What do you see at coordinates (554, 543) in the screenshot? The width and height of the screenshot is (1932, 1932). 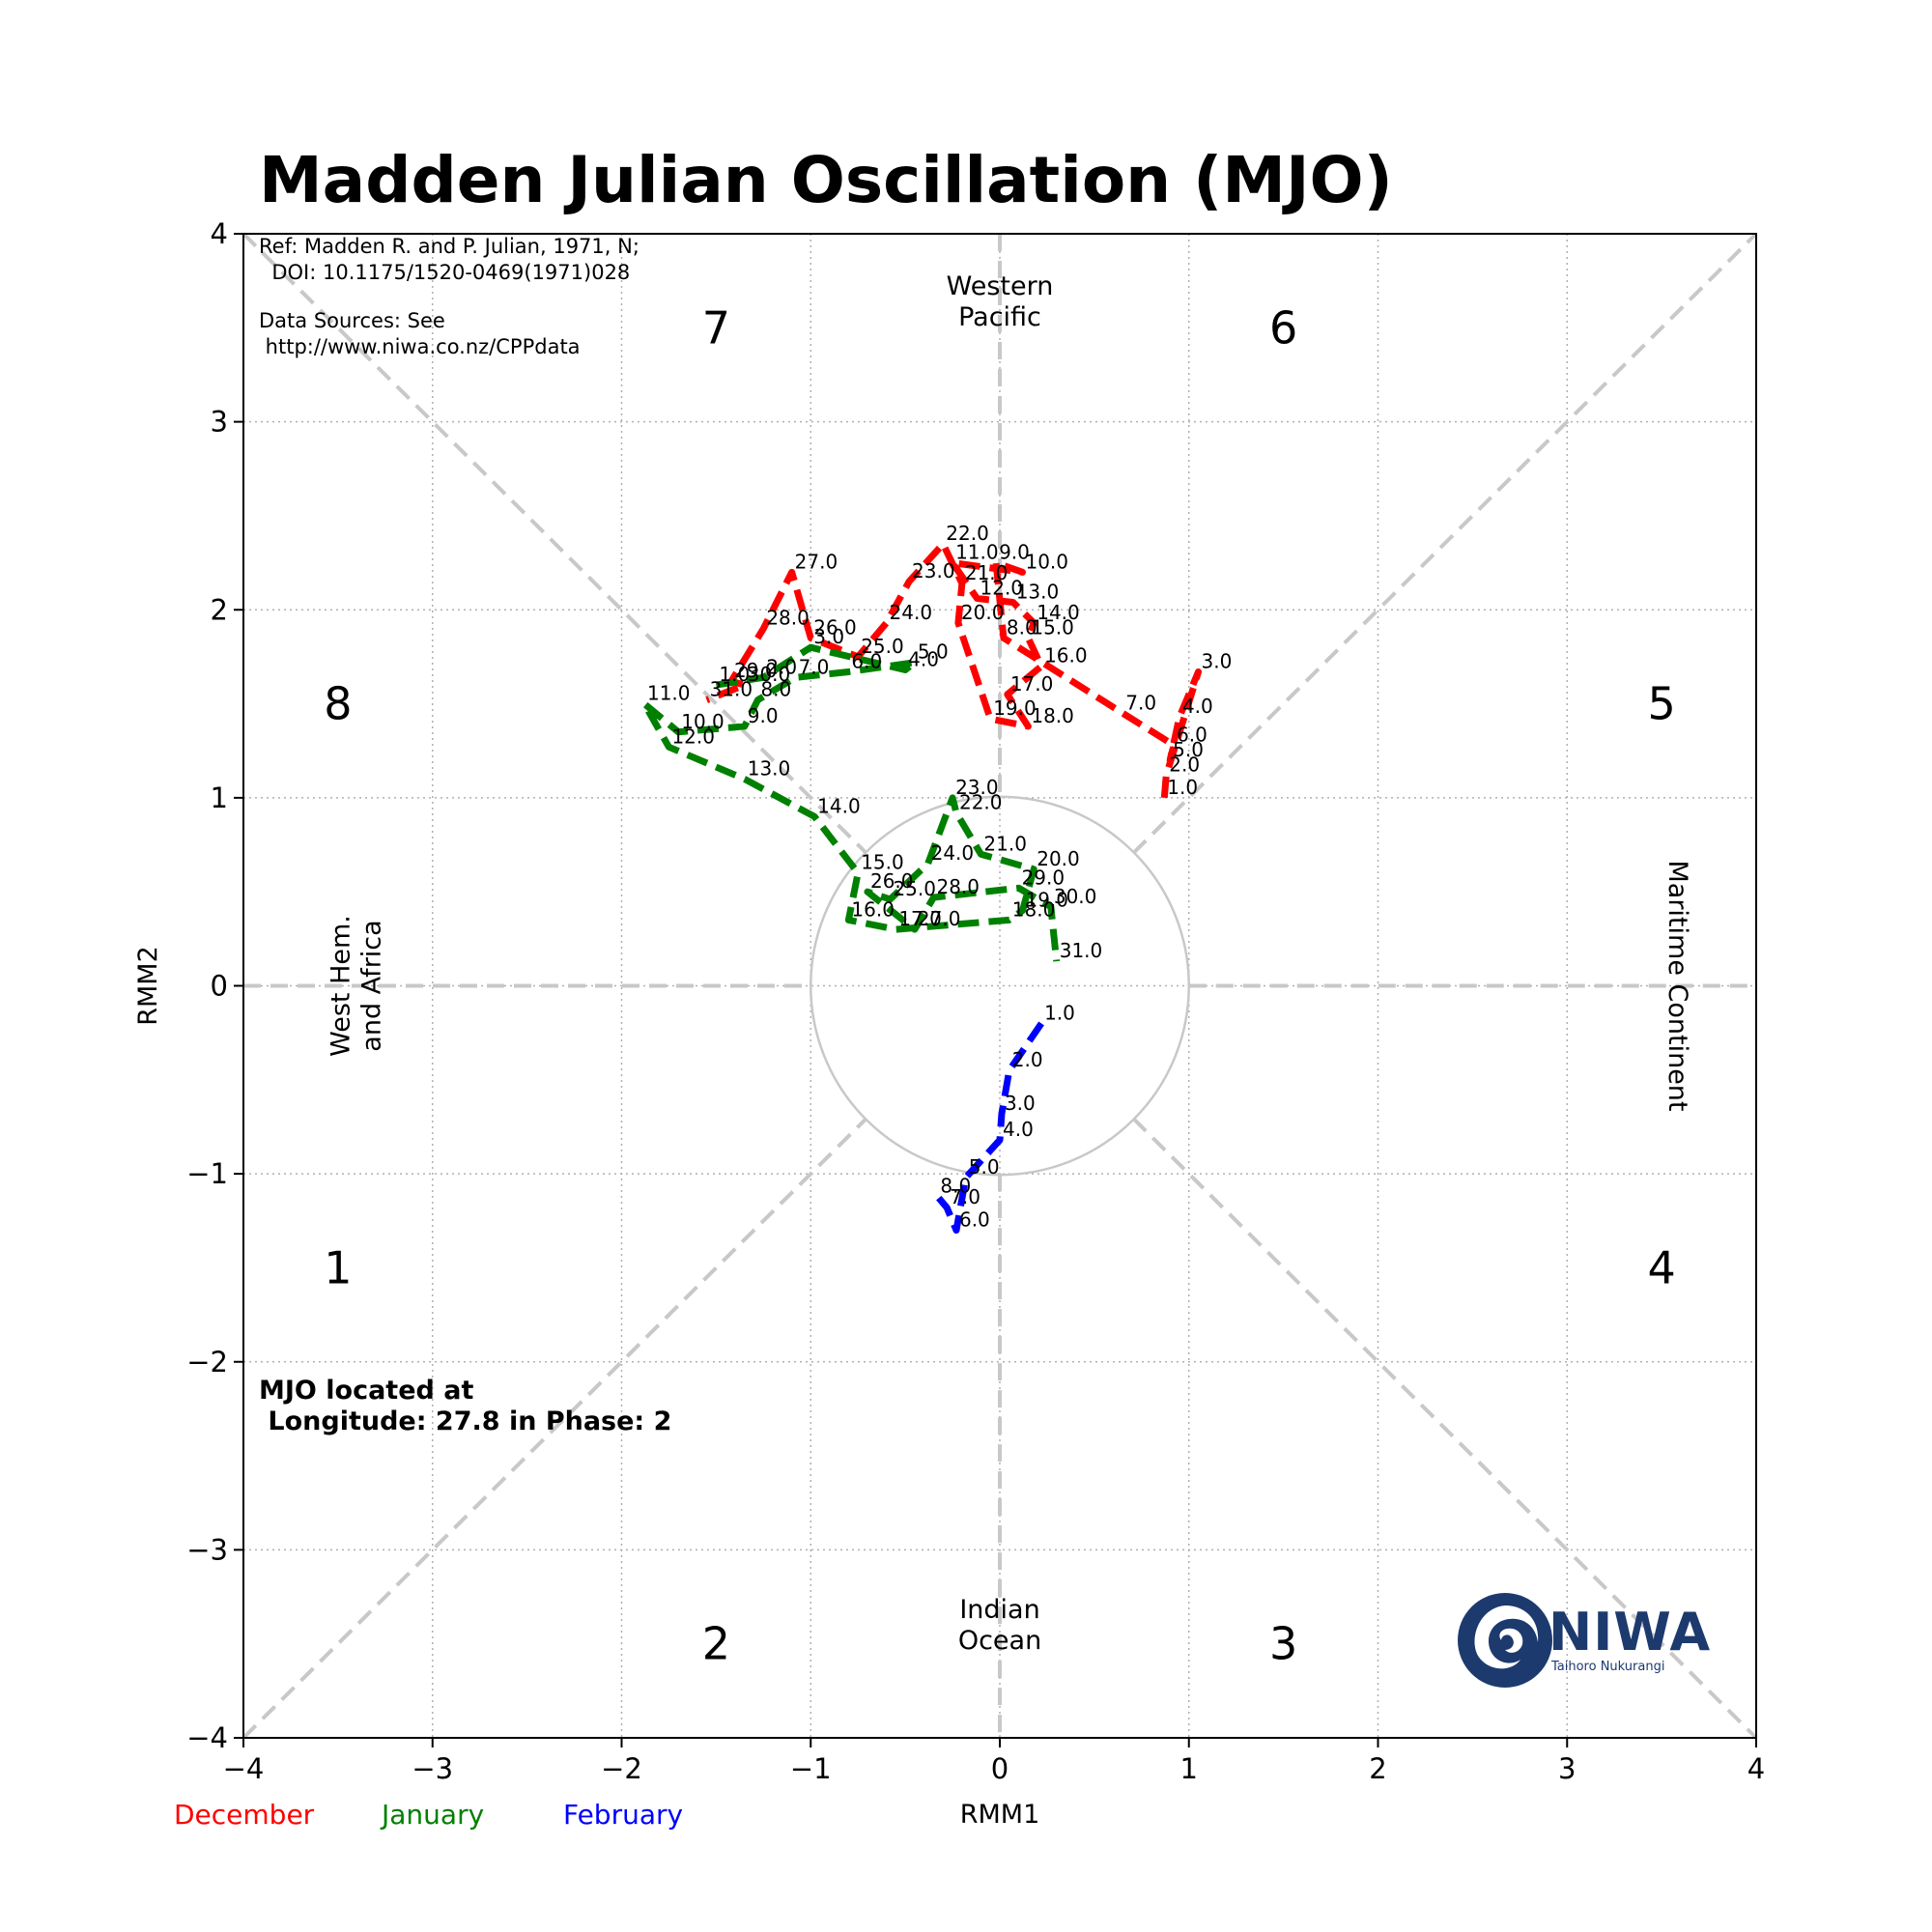 I see `phase-divider-nw` at bounding box center [554, 543].